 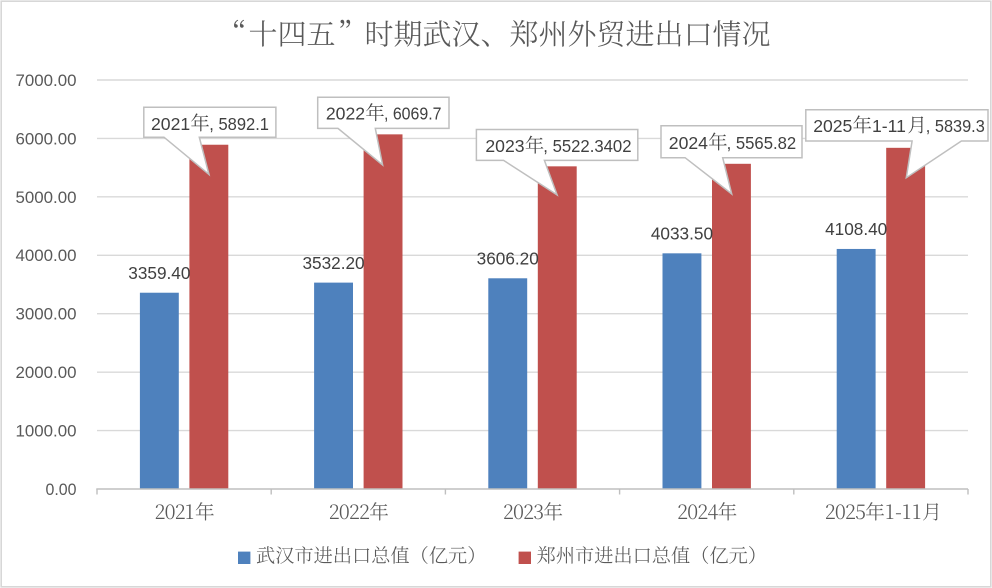 I want to click on svg-text: 2024, so click(x=688, y=143).